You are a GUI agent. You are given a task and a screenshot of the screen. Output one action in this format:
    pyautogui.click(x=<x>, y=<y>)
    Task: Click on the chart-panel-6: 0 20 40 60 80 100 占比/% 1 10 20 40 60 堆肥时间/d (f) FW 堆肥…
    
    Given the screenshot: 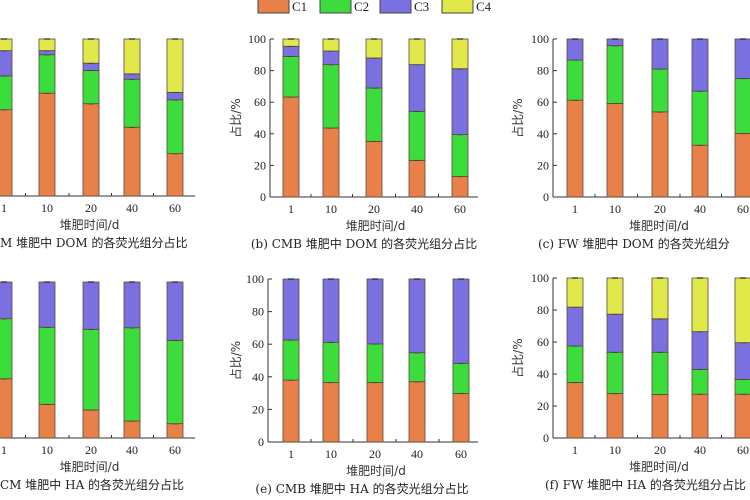 What is the action you would take?
    pyautogui.click(x=630, y=381)
    